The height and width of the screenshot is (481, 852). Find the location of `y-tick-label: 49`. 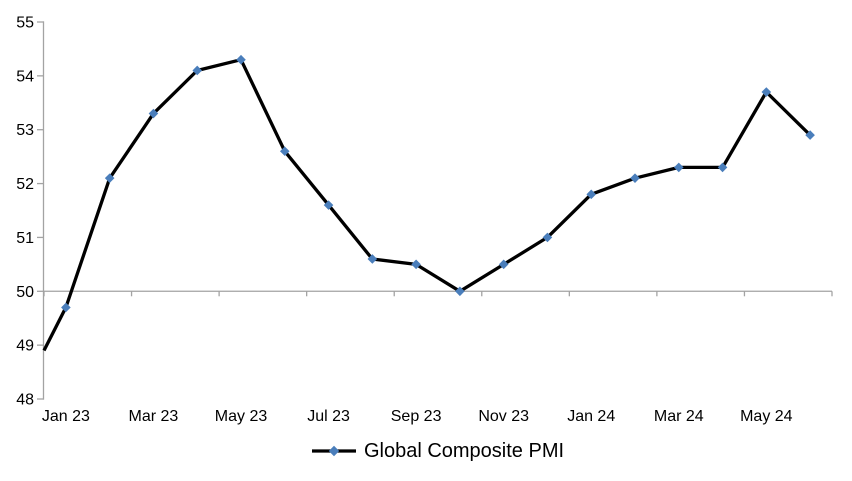

y-tick-label: 49 is located at coordinates (25, 346).